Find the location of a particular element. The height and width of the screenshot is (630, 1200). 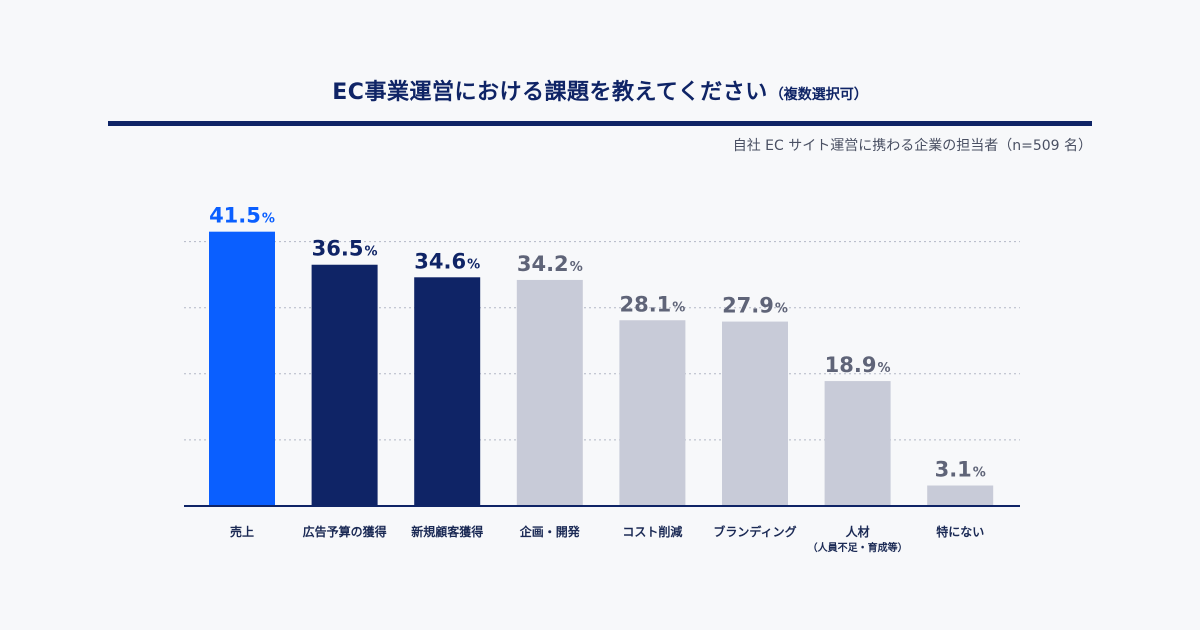

value-label: 27.9% is located at coordinates (755, 306).